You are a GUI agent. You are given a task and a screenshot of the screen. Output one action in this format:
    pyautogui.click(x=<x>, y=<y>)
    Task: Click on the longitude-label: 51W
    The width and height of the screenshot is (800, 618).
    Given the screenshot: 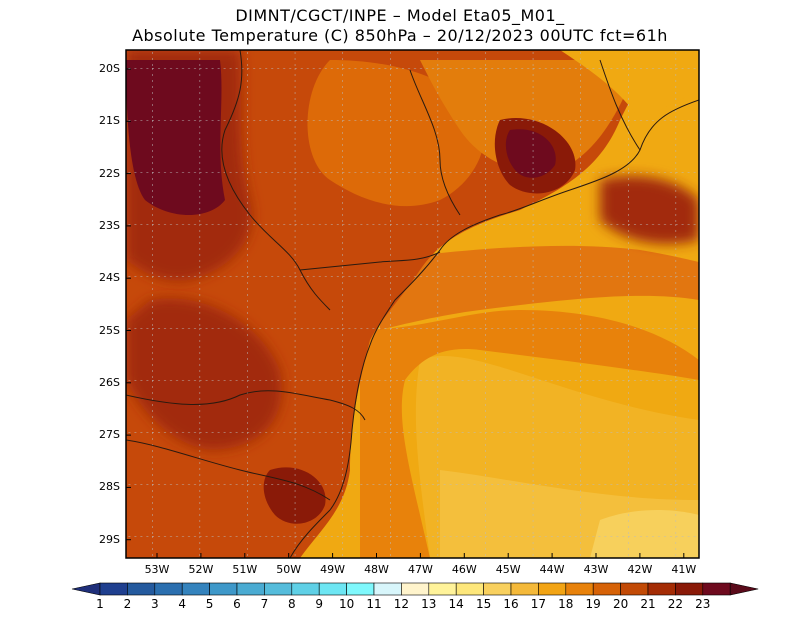 What is the action you would take?
    pyautogui.click(x=245, y=569)
    